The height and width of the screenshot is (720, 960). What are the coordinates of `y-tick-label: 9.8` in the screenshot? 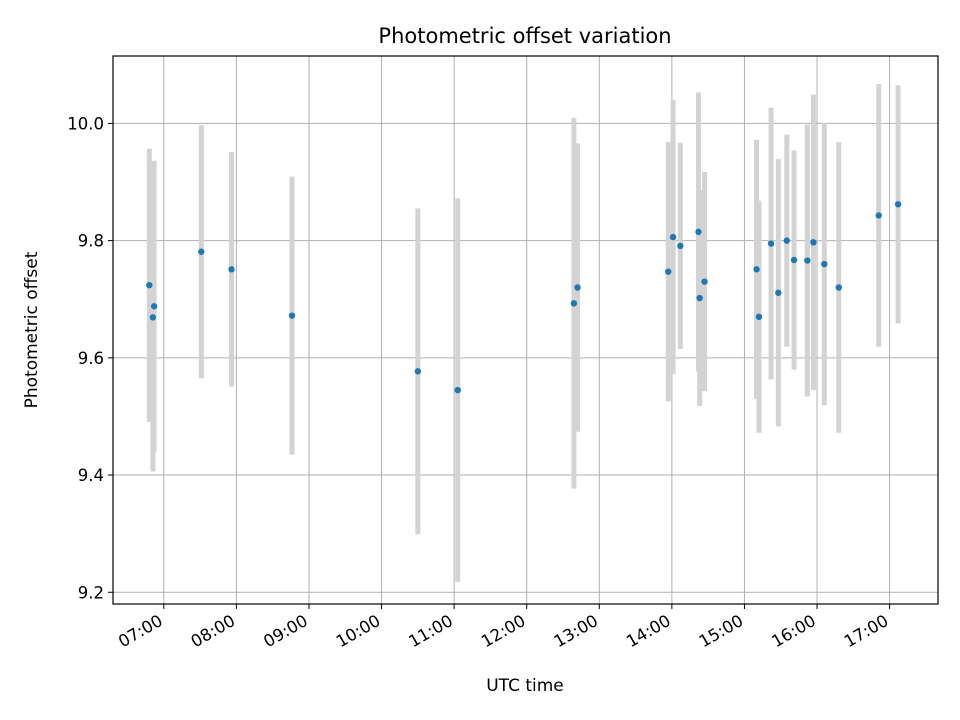 It's located at (91, 241).